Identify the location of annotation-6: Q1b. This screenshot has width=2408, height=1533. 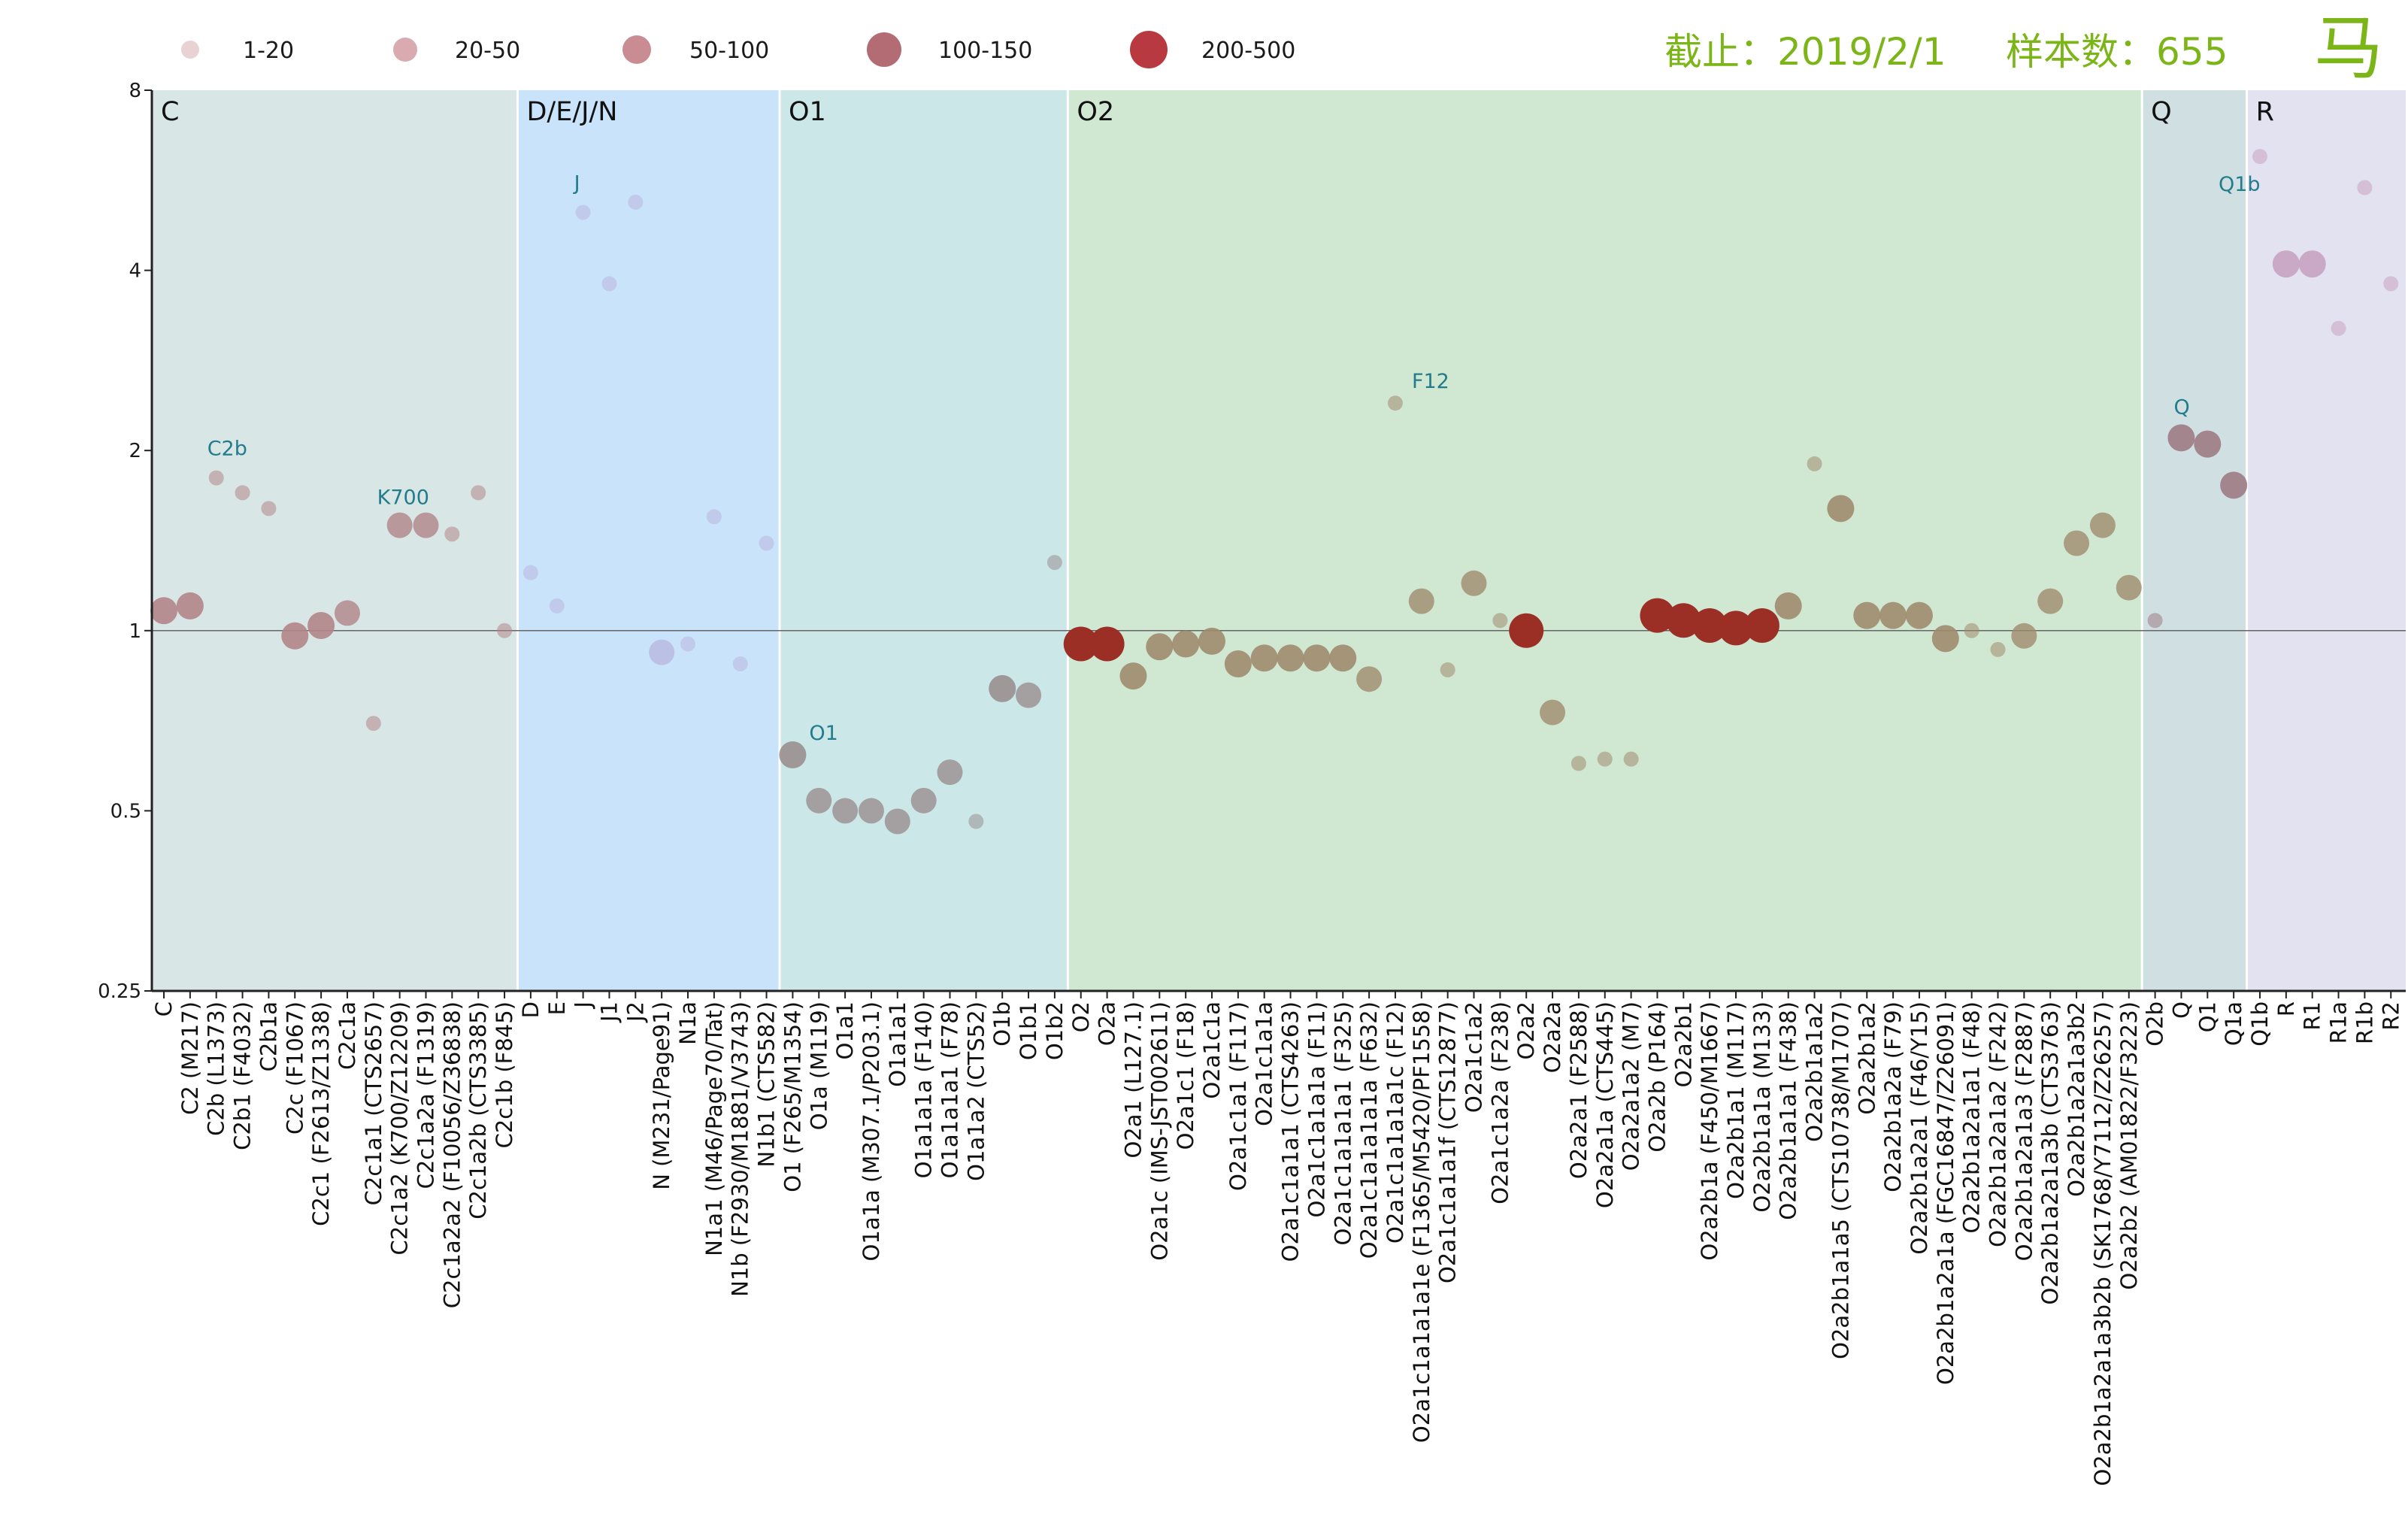
(2240, 184).